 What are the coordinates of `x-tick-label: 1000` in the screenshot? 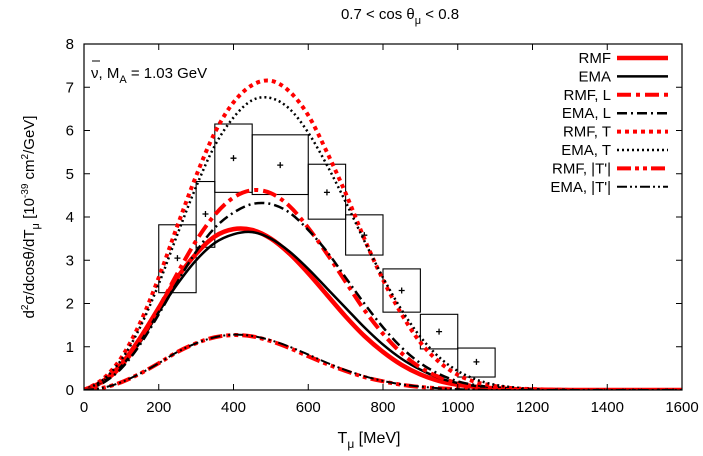 It's located at (457, 407).